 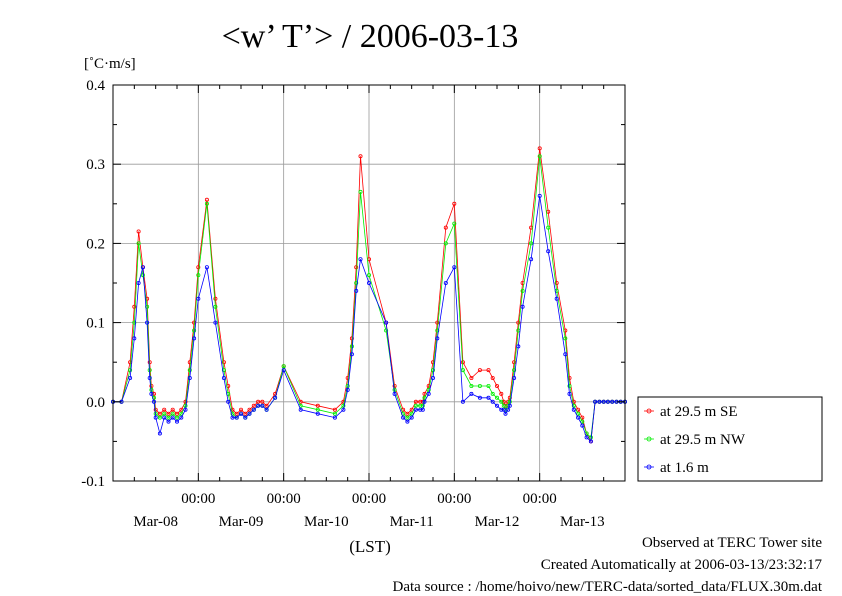 I want to click on legend-label: at 29.5 m NW, so click(x=703, y=440).